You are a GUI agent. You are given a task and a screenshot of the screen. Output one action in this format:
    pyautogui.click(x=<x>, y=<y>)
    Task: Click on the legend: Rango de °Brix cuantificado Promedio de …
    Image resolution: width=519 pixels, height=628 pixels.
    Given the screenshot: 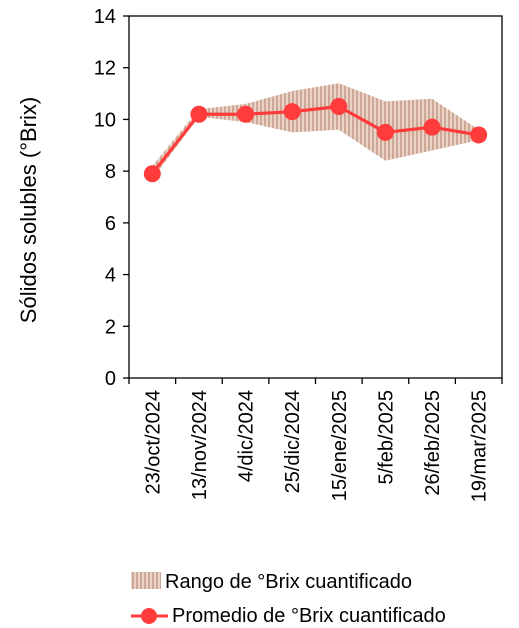 What is the action you would take?
    pyautogui.click(x=288, y=599)
    